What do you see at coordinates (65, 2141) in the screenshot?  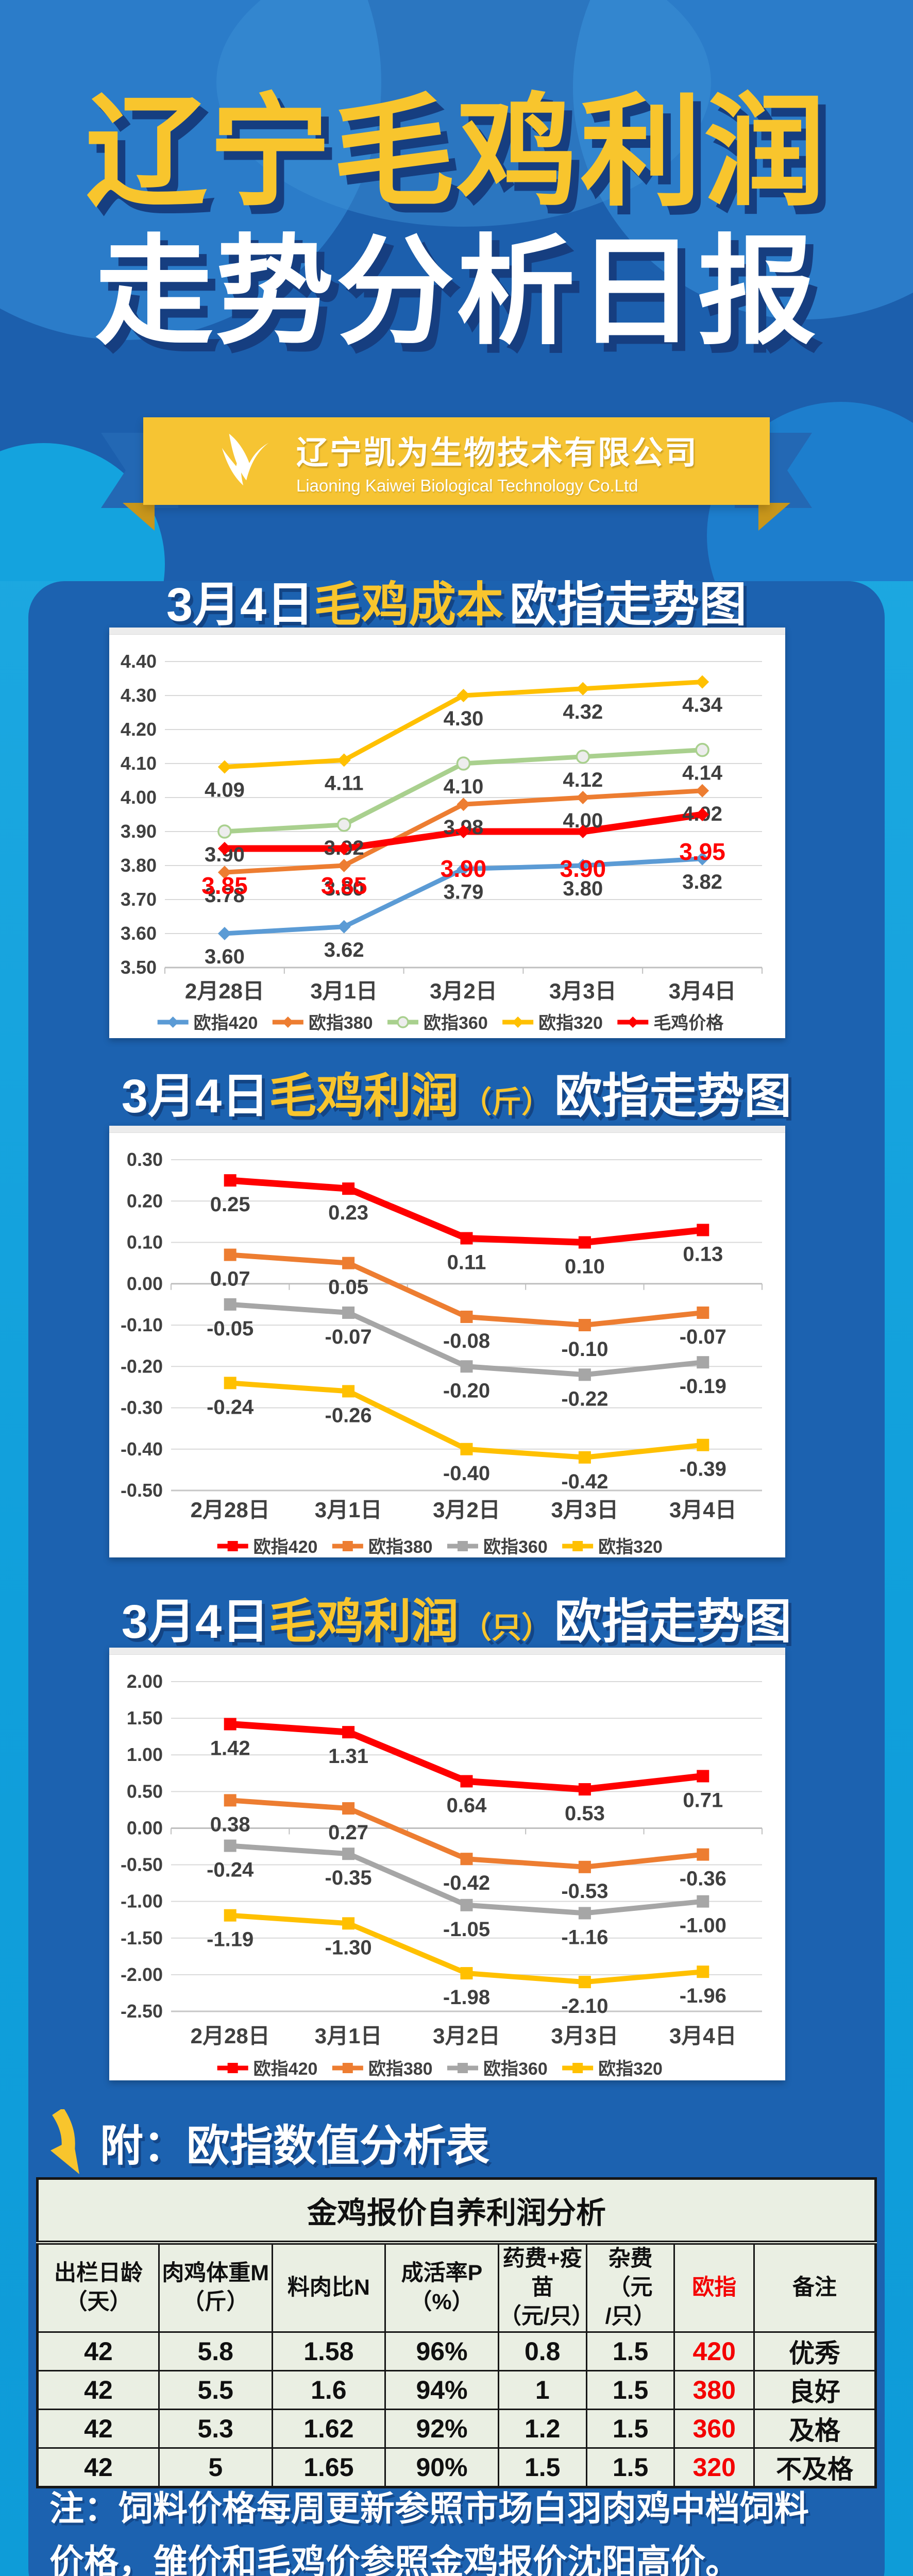 I see `yellow-arrow-icon` at bounding box center [65, 2141].